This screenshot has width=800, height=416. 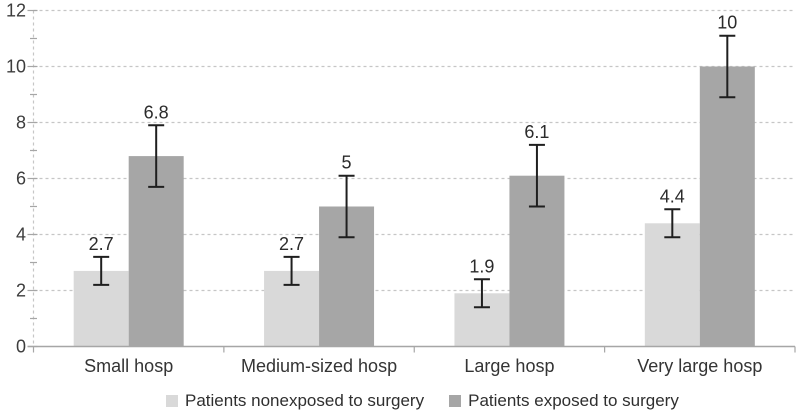 I want to click on y-tick-label: 0, so click(x=21, y=347).